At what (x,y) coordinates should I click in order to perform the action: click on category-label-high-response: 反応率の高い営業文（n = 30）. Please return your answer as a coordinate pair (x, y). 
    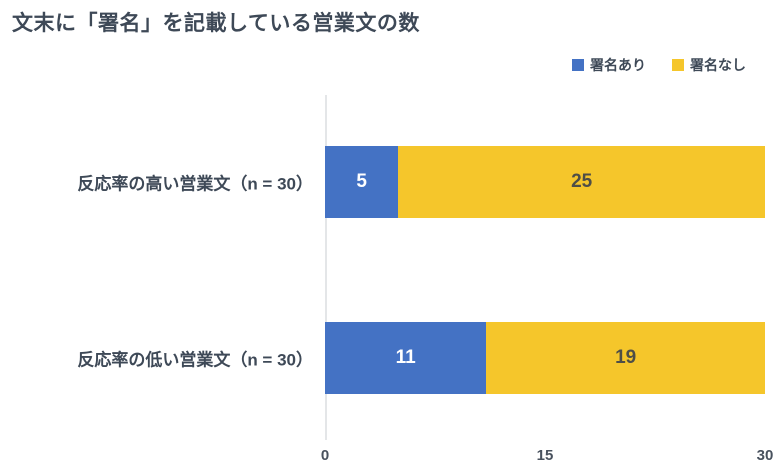
    Looking at the image, I should click on (195, 184).